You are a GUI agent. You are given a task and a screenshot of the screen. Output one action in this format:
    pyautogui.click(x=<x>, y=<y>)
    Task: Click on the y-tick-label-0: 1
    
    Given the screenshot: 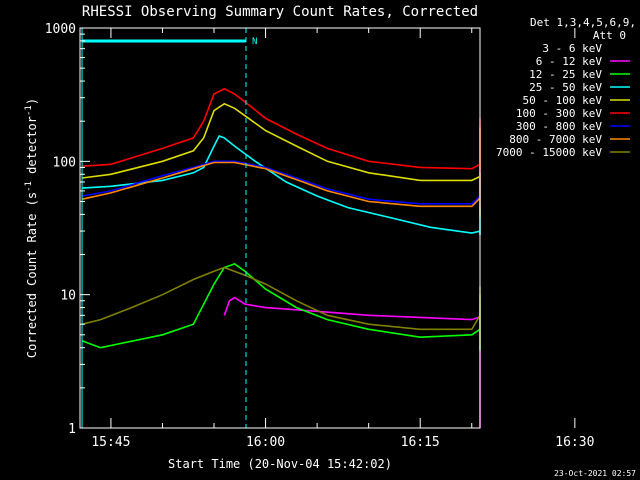 What is the action you would take?
    pyautogui.click(x=72, y=429)
    